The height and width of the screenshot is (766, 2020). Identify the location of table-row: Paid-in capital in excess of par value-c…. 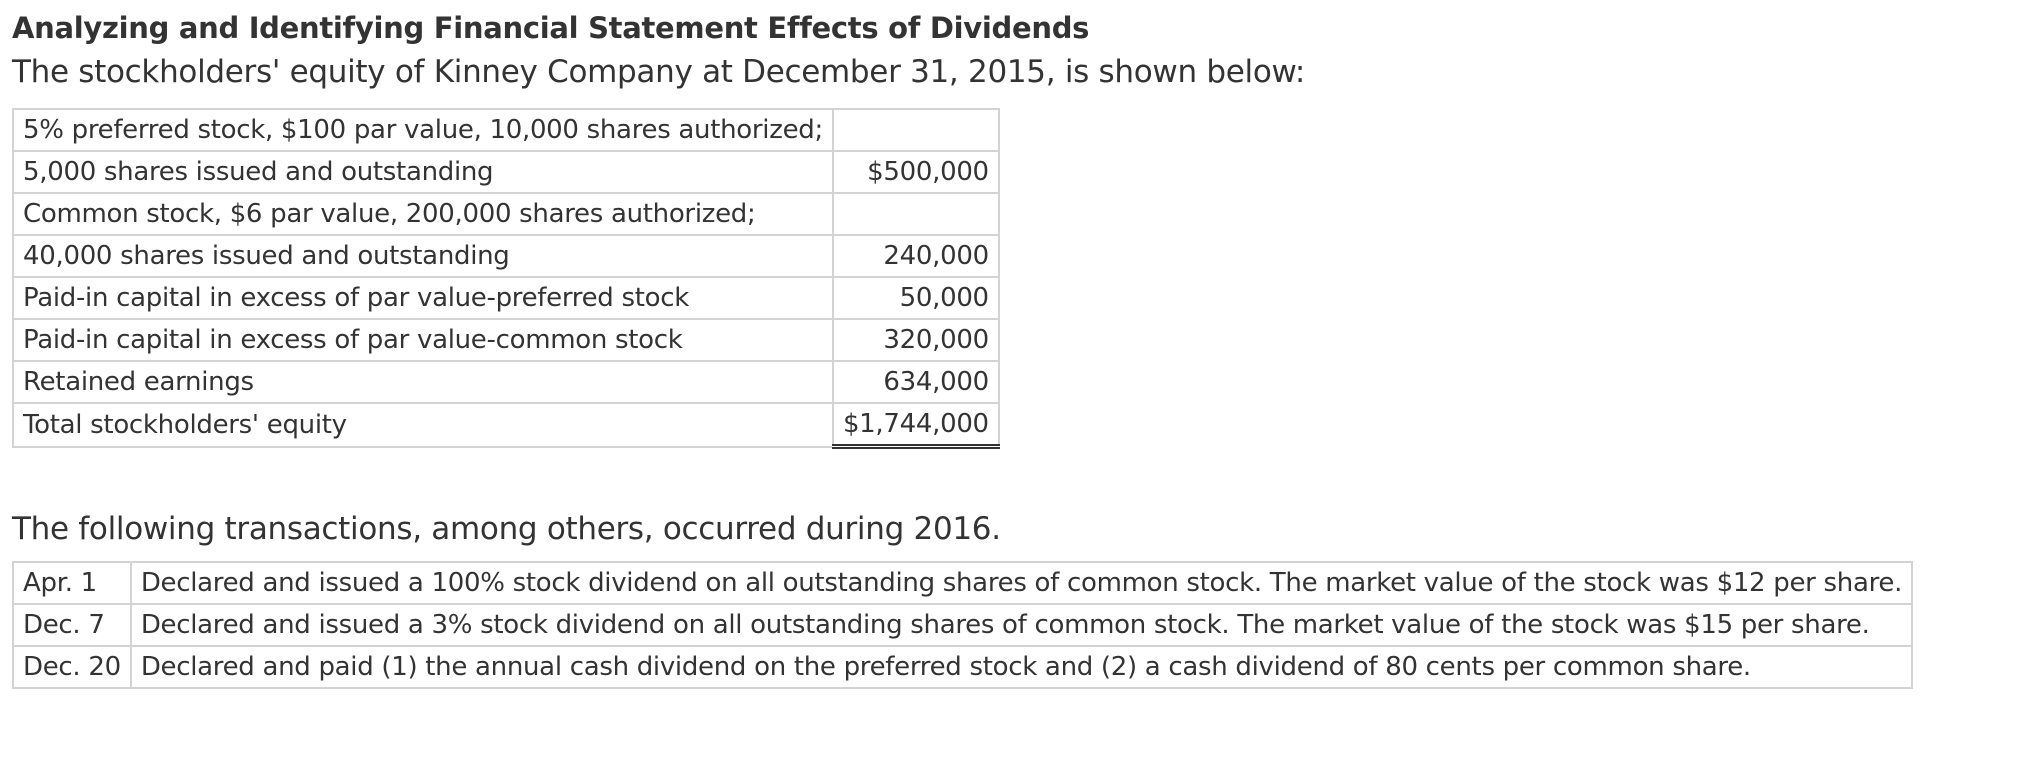
(506, 340).